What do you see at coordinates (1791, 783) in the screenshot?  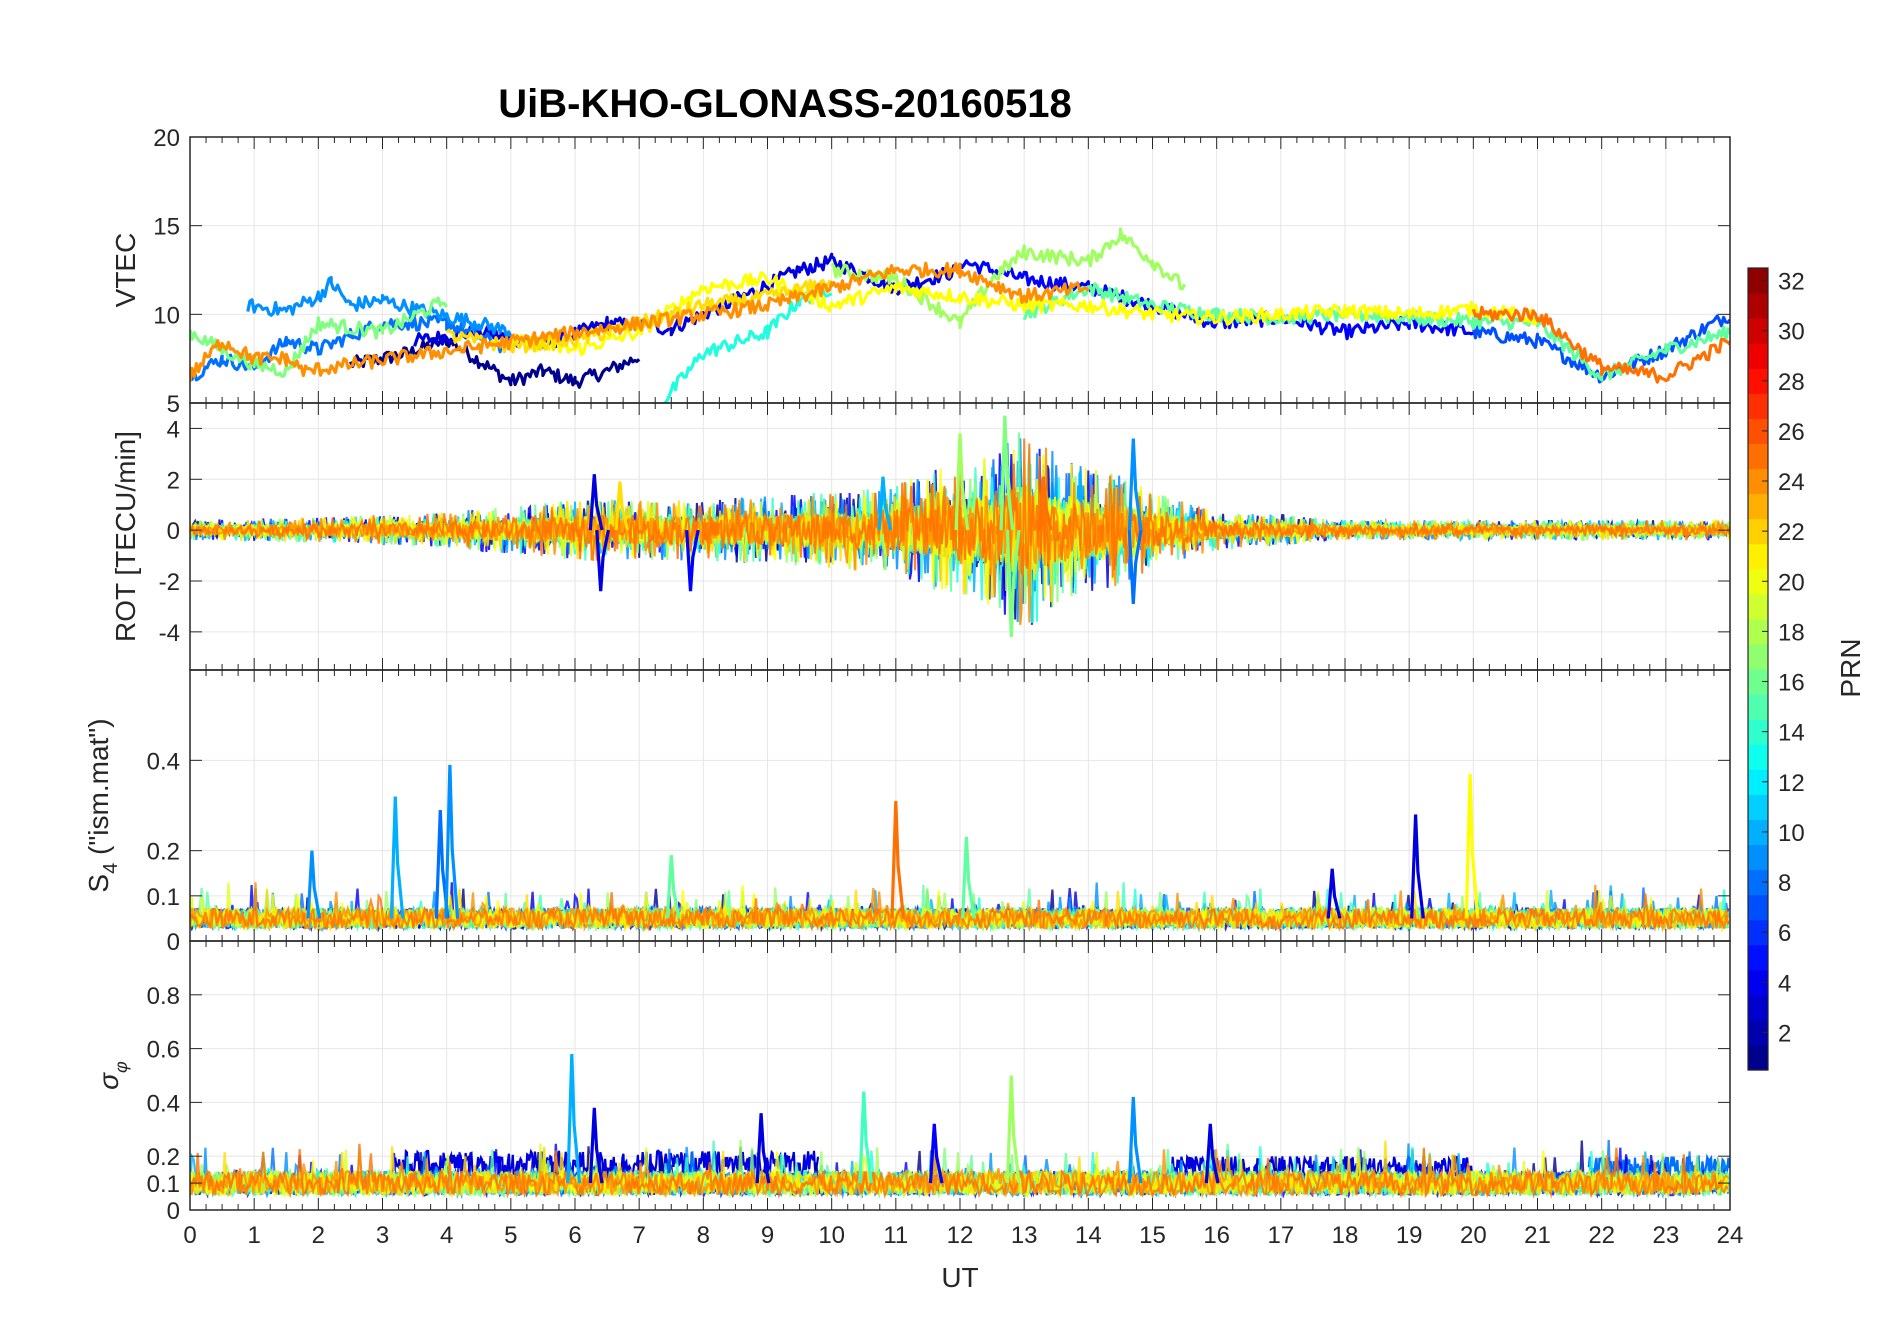 I see `colorbar-tick-label: 12` at bounding box center [1791, 783].